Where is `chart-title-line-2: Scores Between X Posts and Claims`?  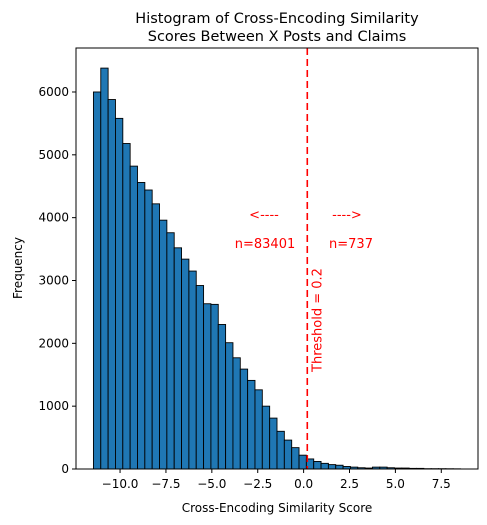 chart-title-line-2: Scores Between X Posts and Claims is located at coordinates (277, 37).